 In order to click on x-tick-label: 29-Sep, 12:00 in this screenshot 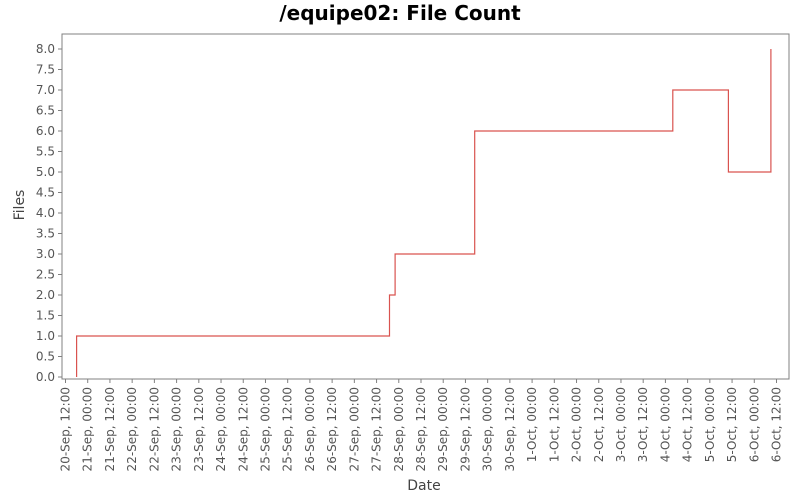, I will do `click(465, 429)`.